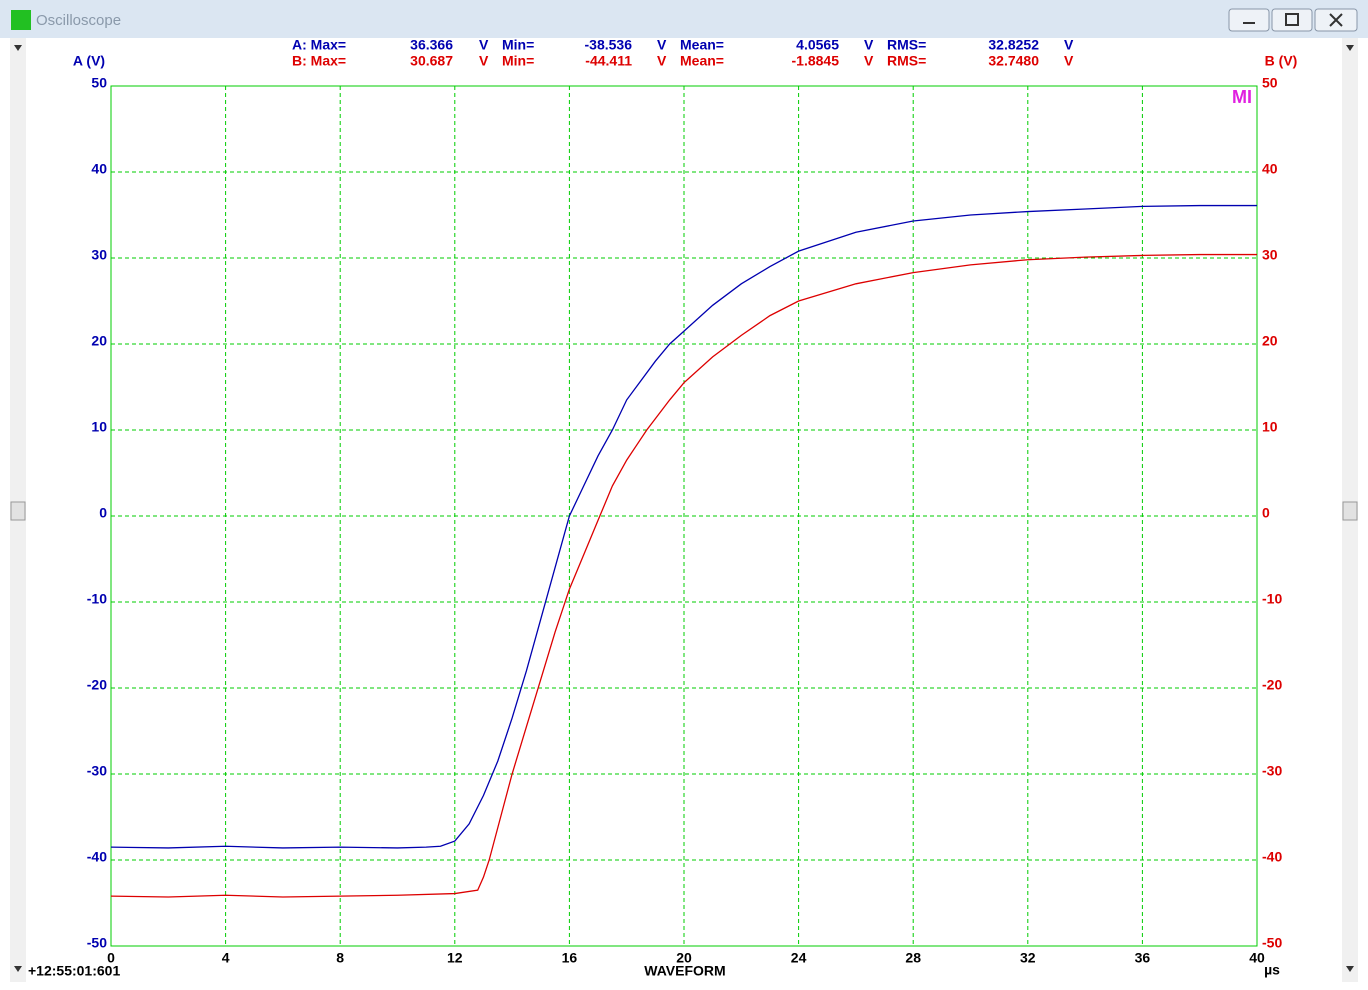 The image size is (1368, 990). I want to click on y-tick-label: 40, so click(99, 169).